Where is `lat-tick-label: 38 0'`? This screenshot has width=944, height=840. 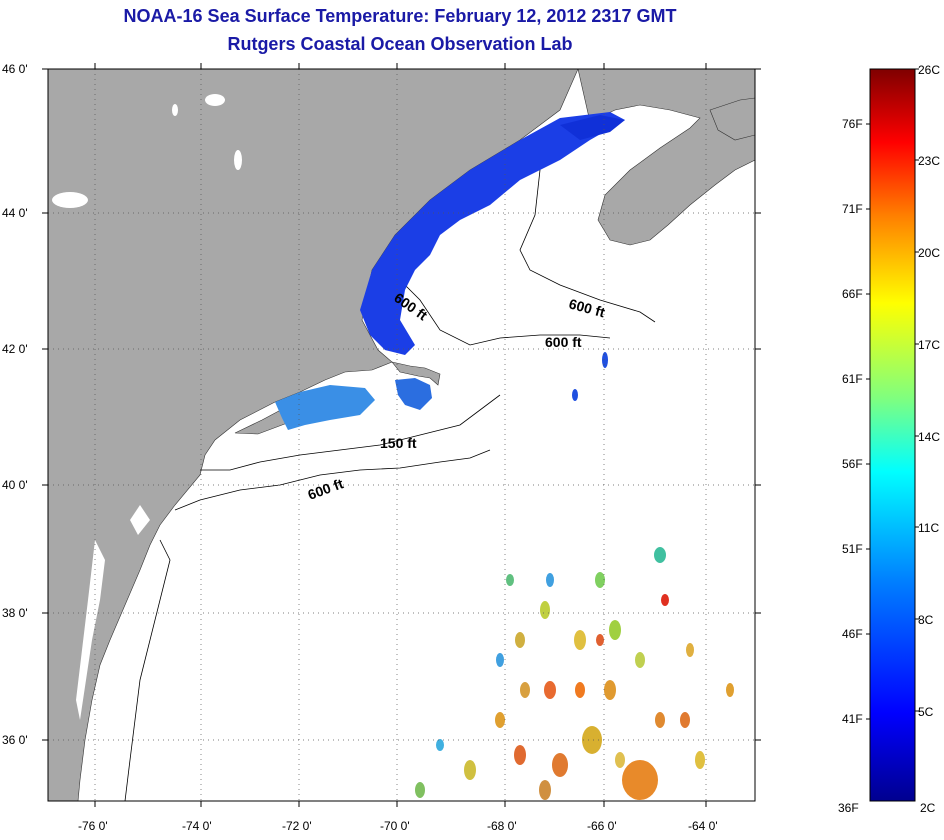
lat-tick-label: 38 0' is located at coordinates (15, 613).